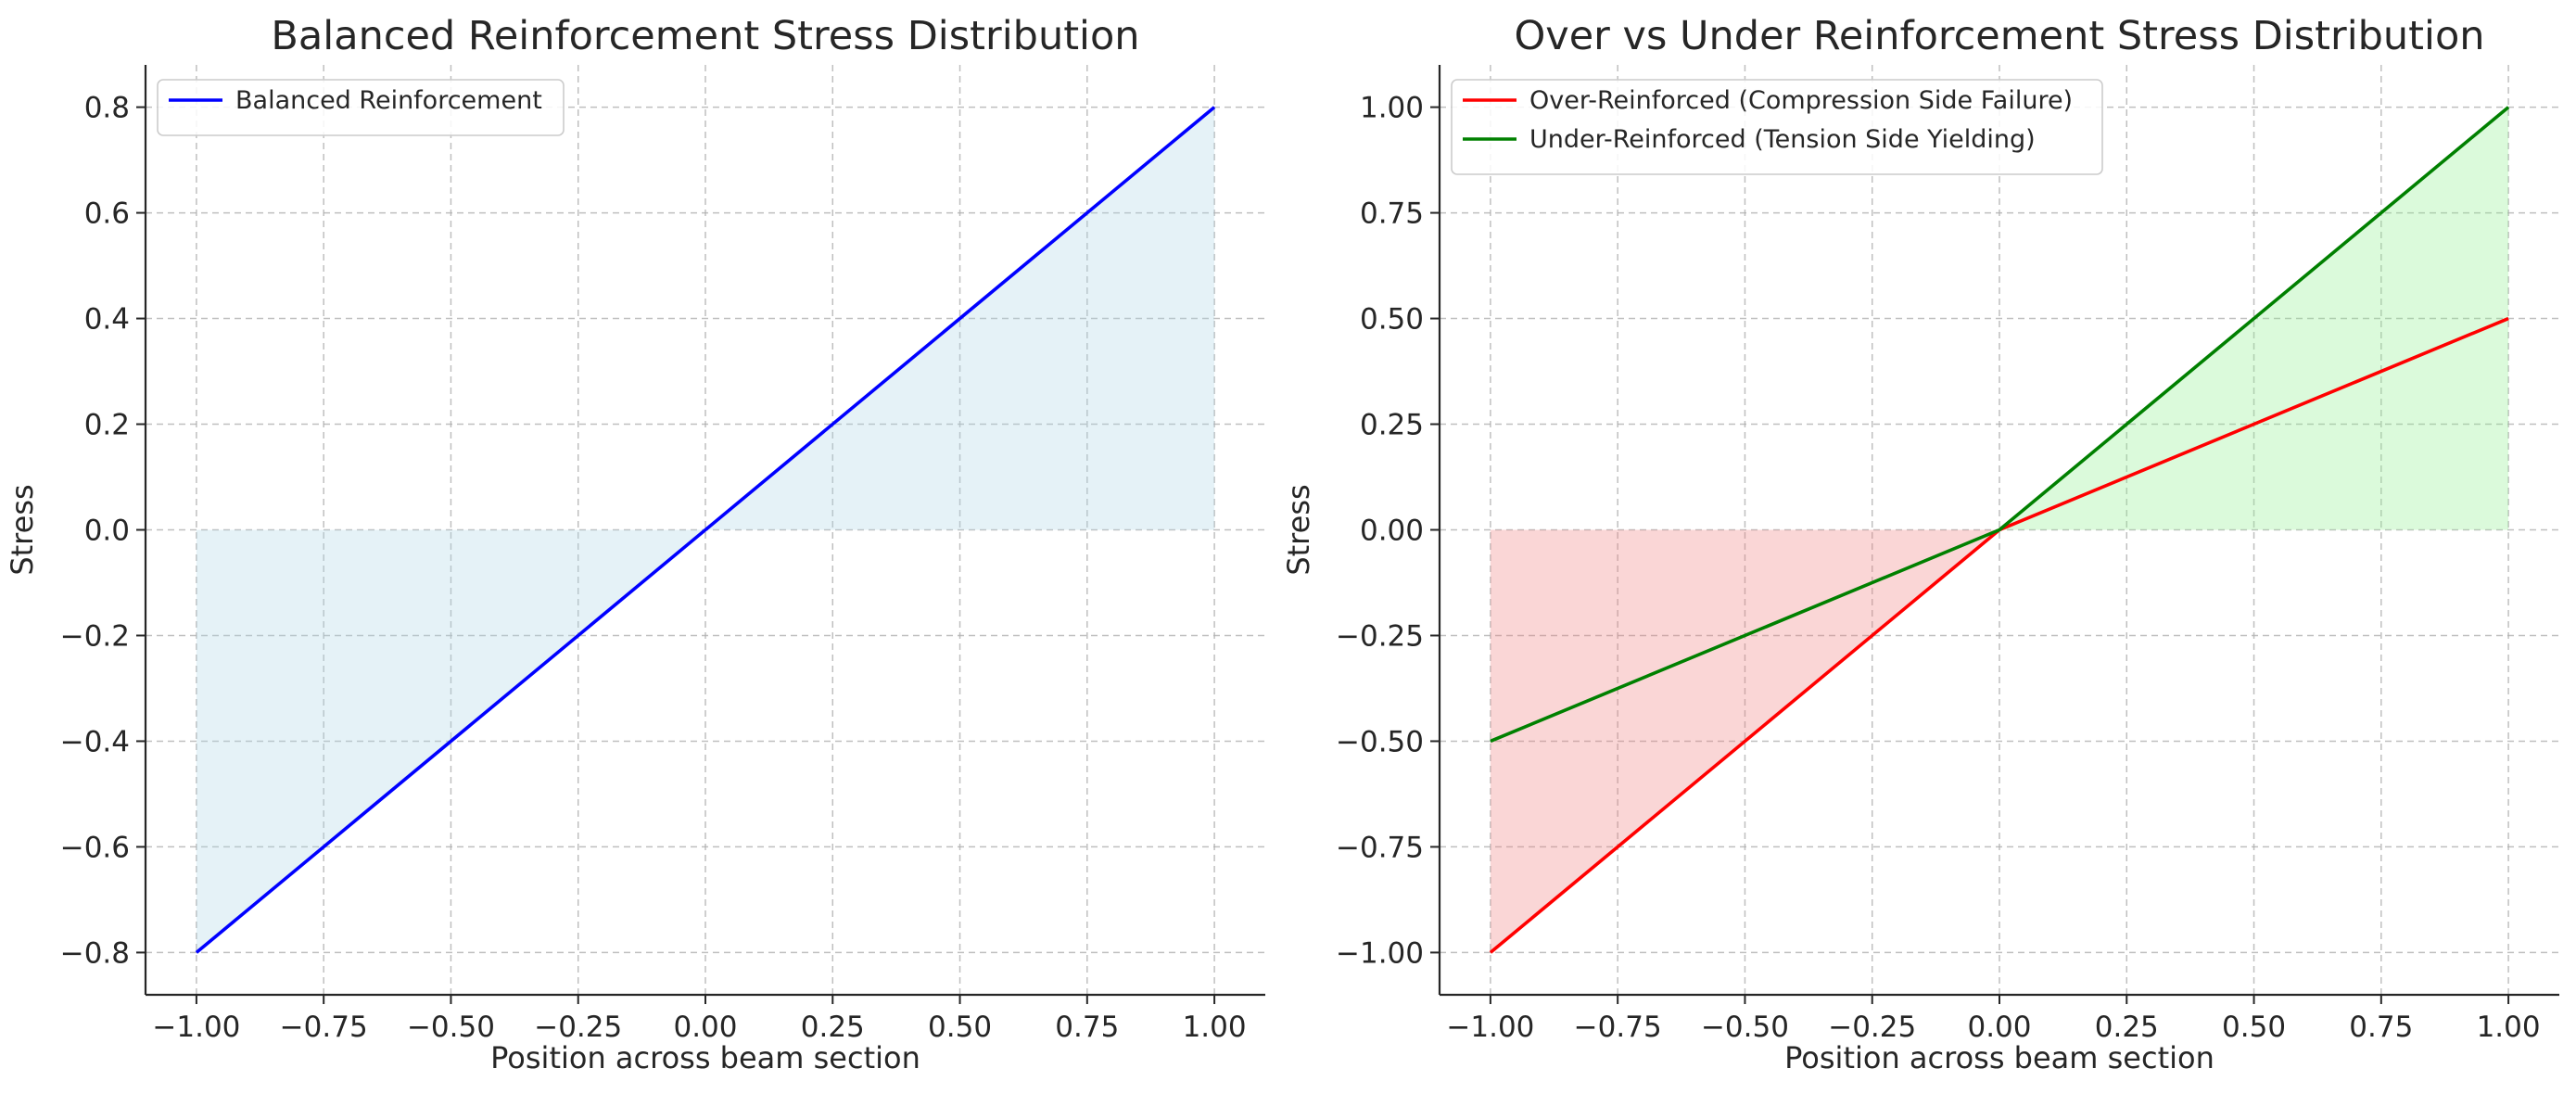 Image resolution: width=2576 pixels, height=1094 pixels. What do you see at coordinates (1782, 139) in the screenshot?
I see `legend-label: Under-Reinforced (Tension Side Yielding)` at bounding box center [1782, 139].